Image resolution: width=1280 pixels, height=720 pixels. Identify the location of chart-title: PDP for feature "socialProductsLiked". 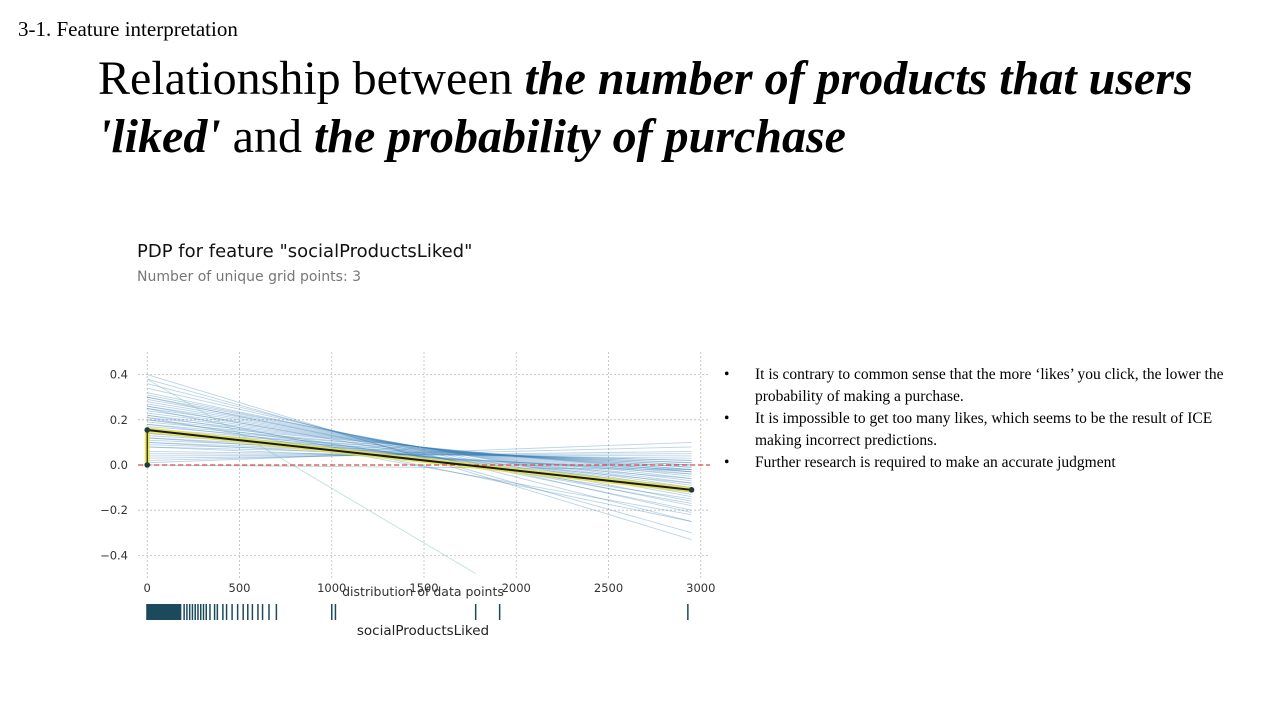
(304, 251).